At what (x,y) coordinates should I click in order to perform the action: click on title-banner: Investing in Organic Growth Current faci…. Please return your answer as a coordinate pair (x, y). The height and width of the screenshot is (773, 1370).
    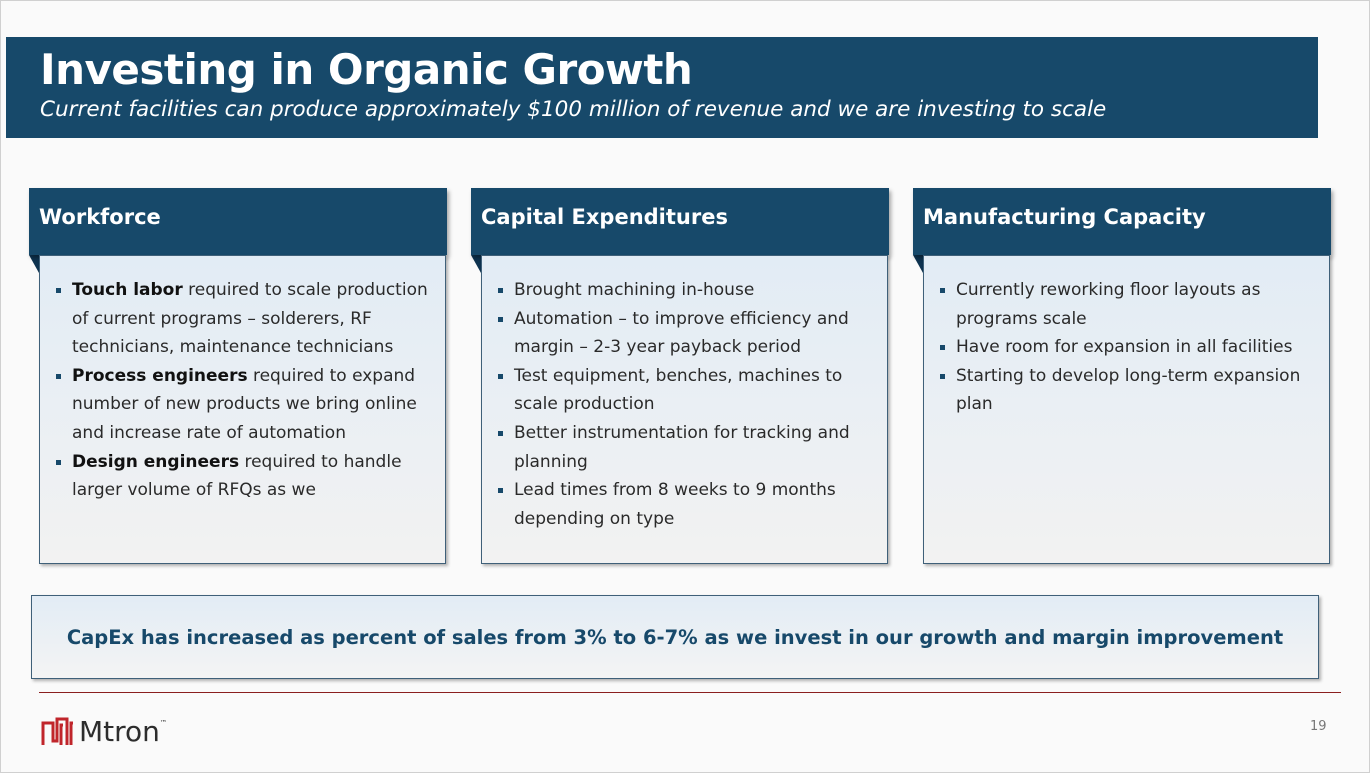
    Looking at the image, I should click on (662, 87).